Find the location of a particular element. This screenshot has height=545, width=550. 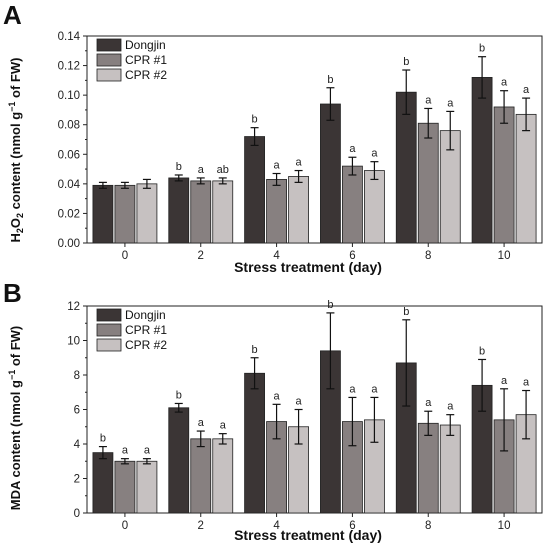

panel-a-y-axis-label: H2O2 content (nmol g−1 of FW) is located at coordinates (16, 150).